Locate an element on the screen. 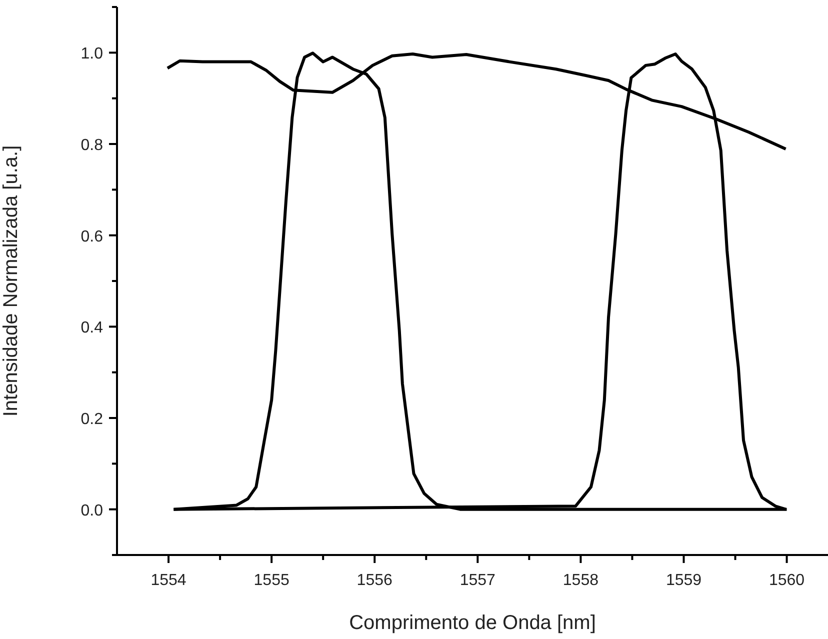 The image size is (828, 639). x-tick-label: 1555 is located at coordinates (272, 580).